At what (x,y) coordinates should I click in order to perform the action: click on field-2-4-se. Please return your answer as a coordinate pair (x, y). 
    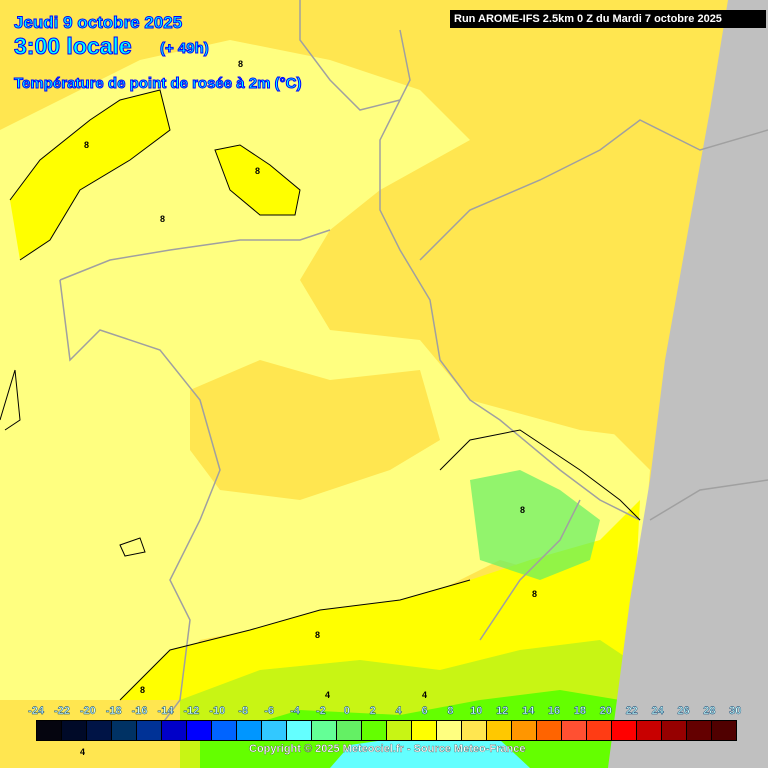
    Looking at the image, I should click on (535, 525).